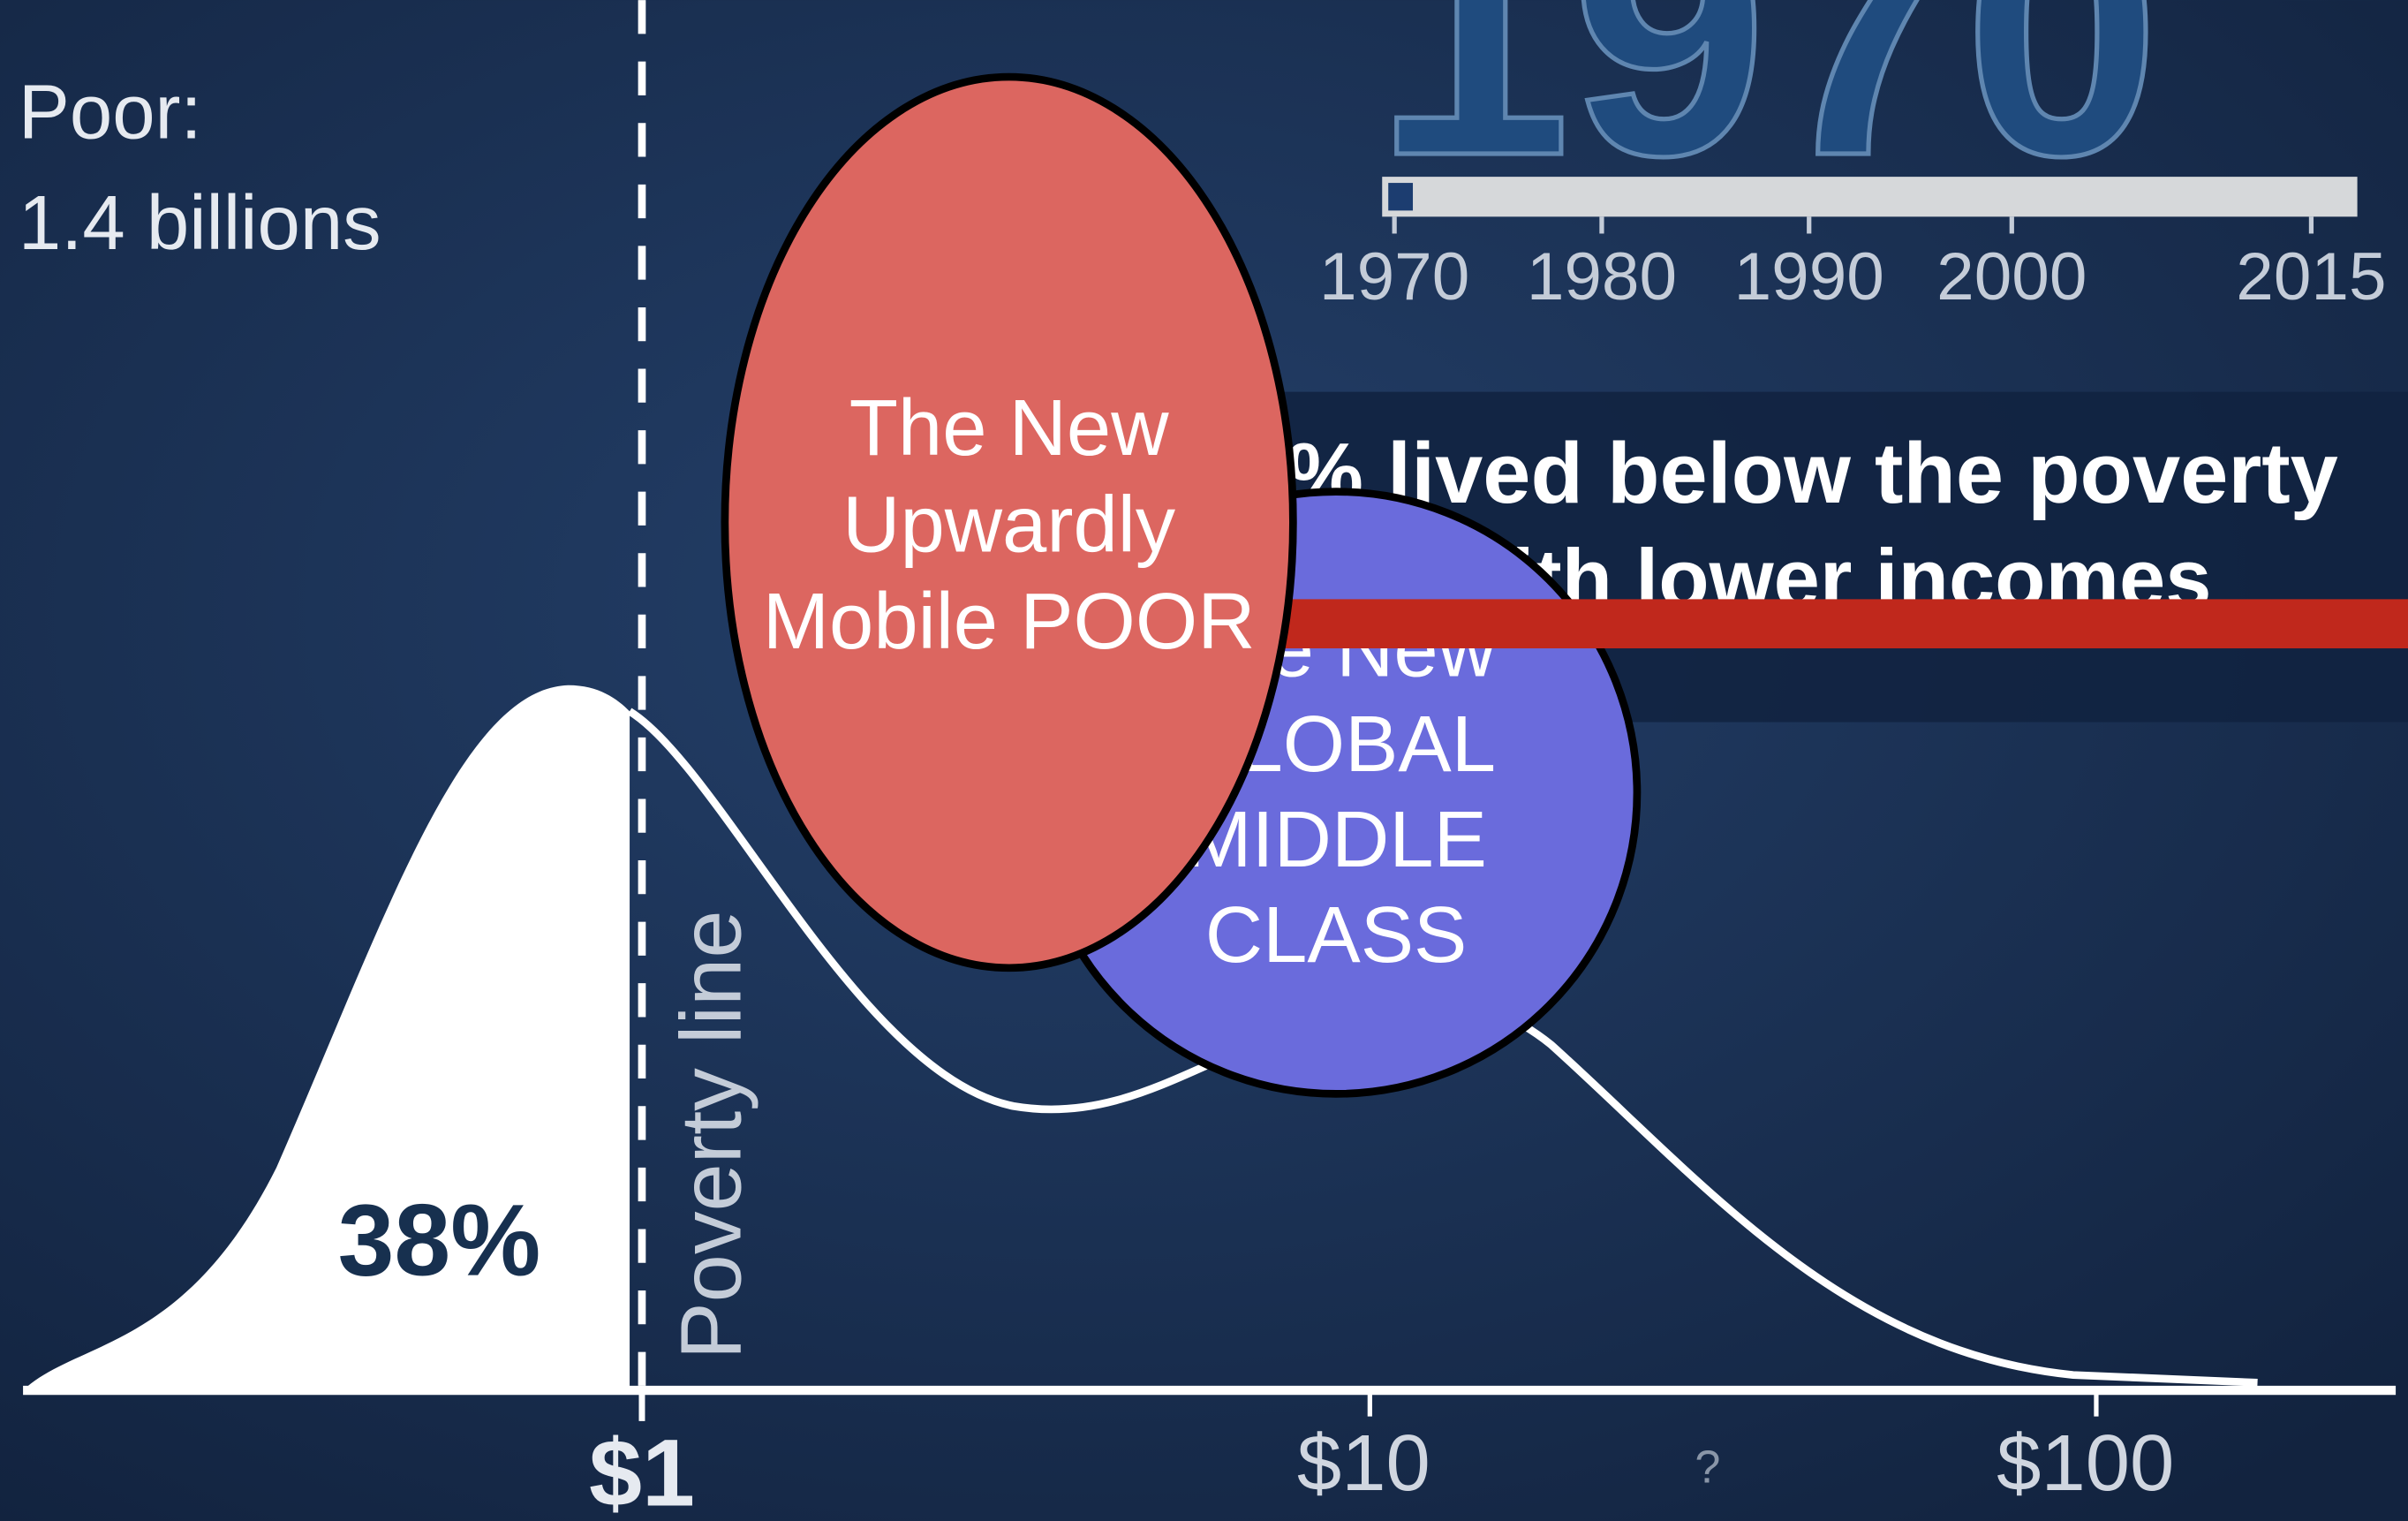  Describe the element at coordinates (200, 223) in the screenshot. I see `poor-count: 1.4 billions` at that location.